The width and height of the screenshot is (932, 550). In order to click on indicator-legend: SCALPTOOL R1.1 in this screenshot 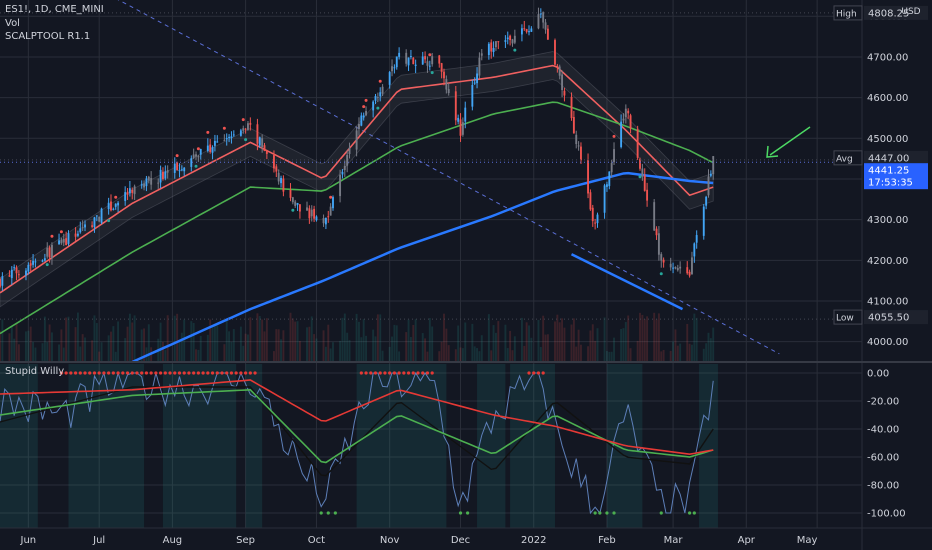, I will do `click(48, 36)`.